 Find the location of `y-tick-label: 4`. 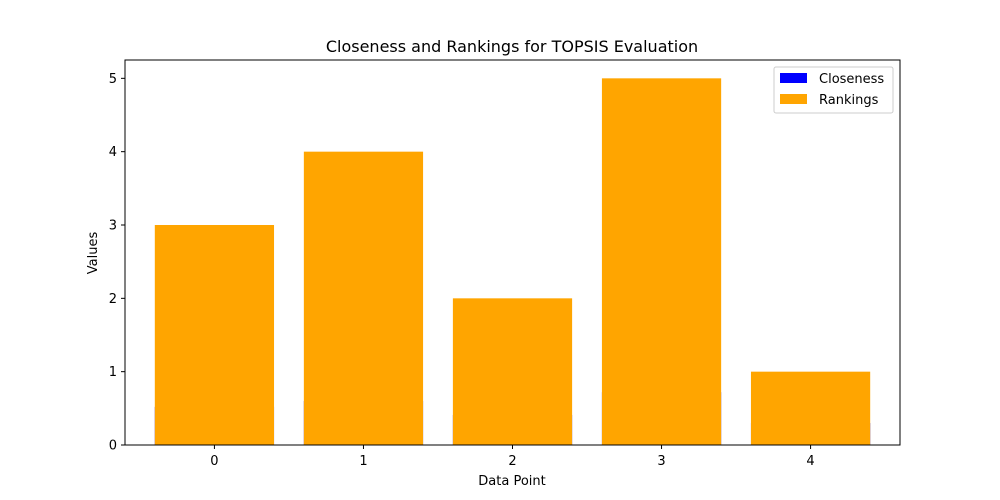

y-tick-label: 4 is located at coordinates (113, 152).